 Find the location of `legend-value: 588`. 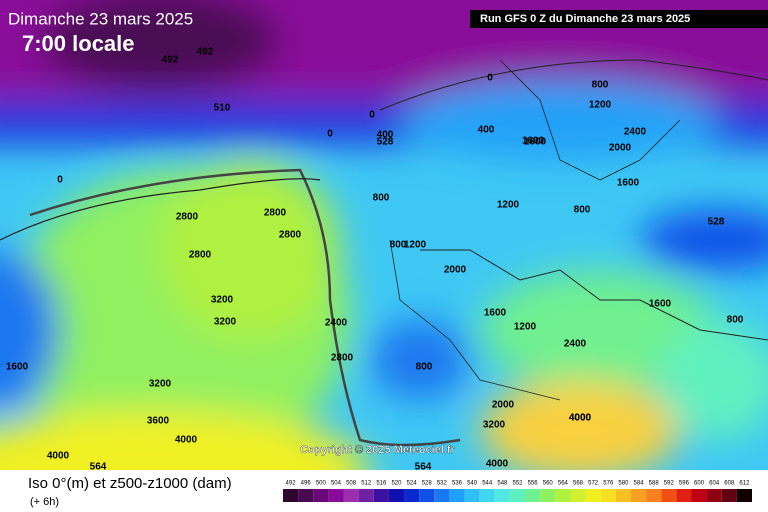

legend-value: 588 is located at coordinates (654, 484).